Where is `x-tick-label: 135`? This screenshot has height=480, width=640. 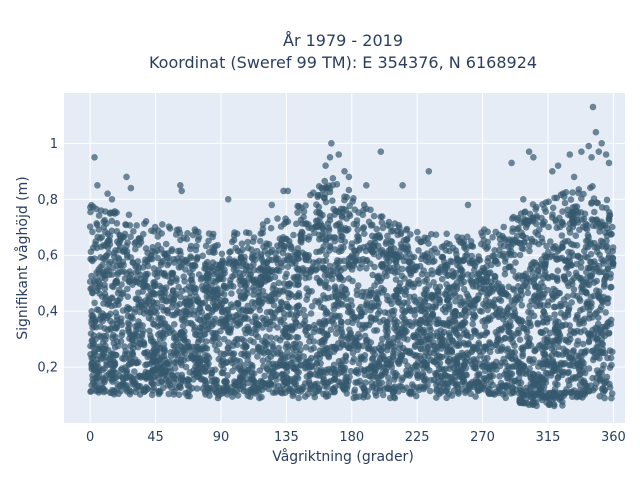
x-tick-label: 135 is located at coordinates (286, 437).